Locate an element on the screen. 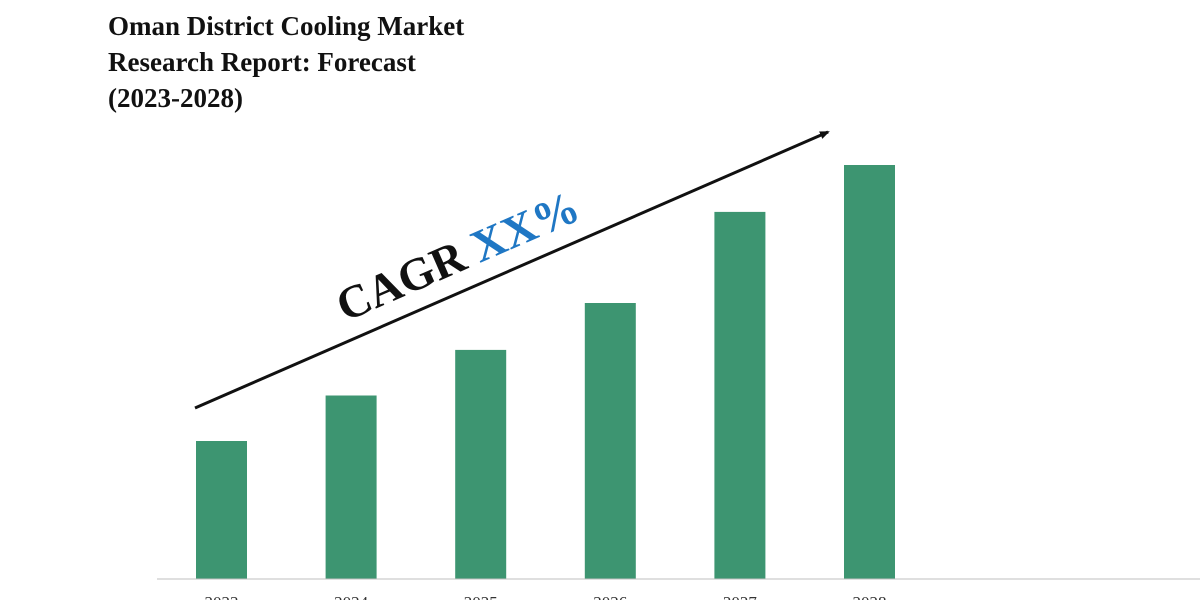  x-tick-label-2027: 2027 is located at coordinates (740, 596).